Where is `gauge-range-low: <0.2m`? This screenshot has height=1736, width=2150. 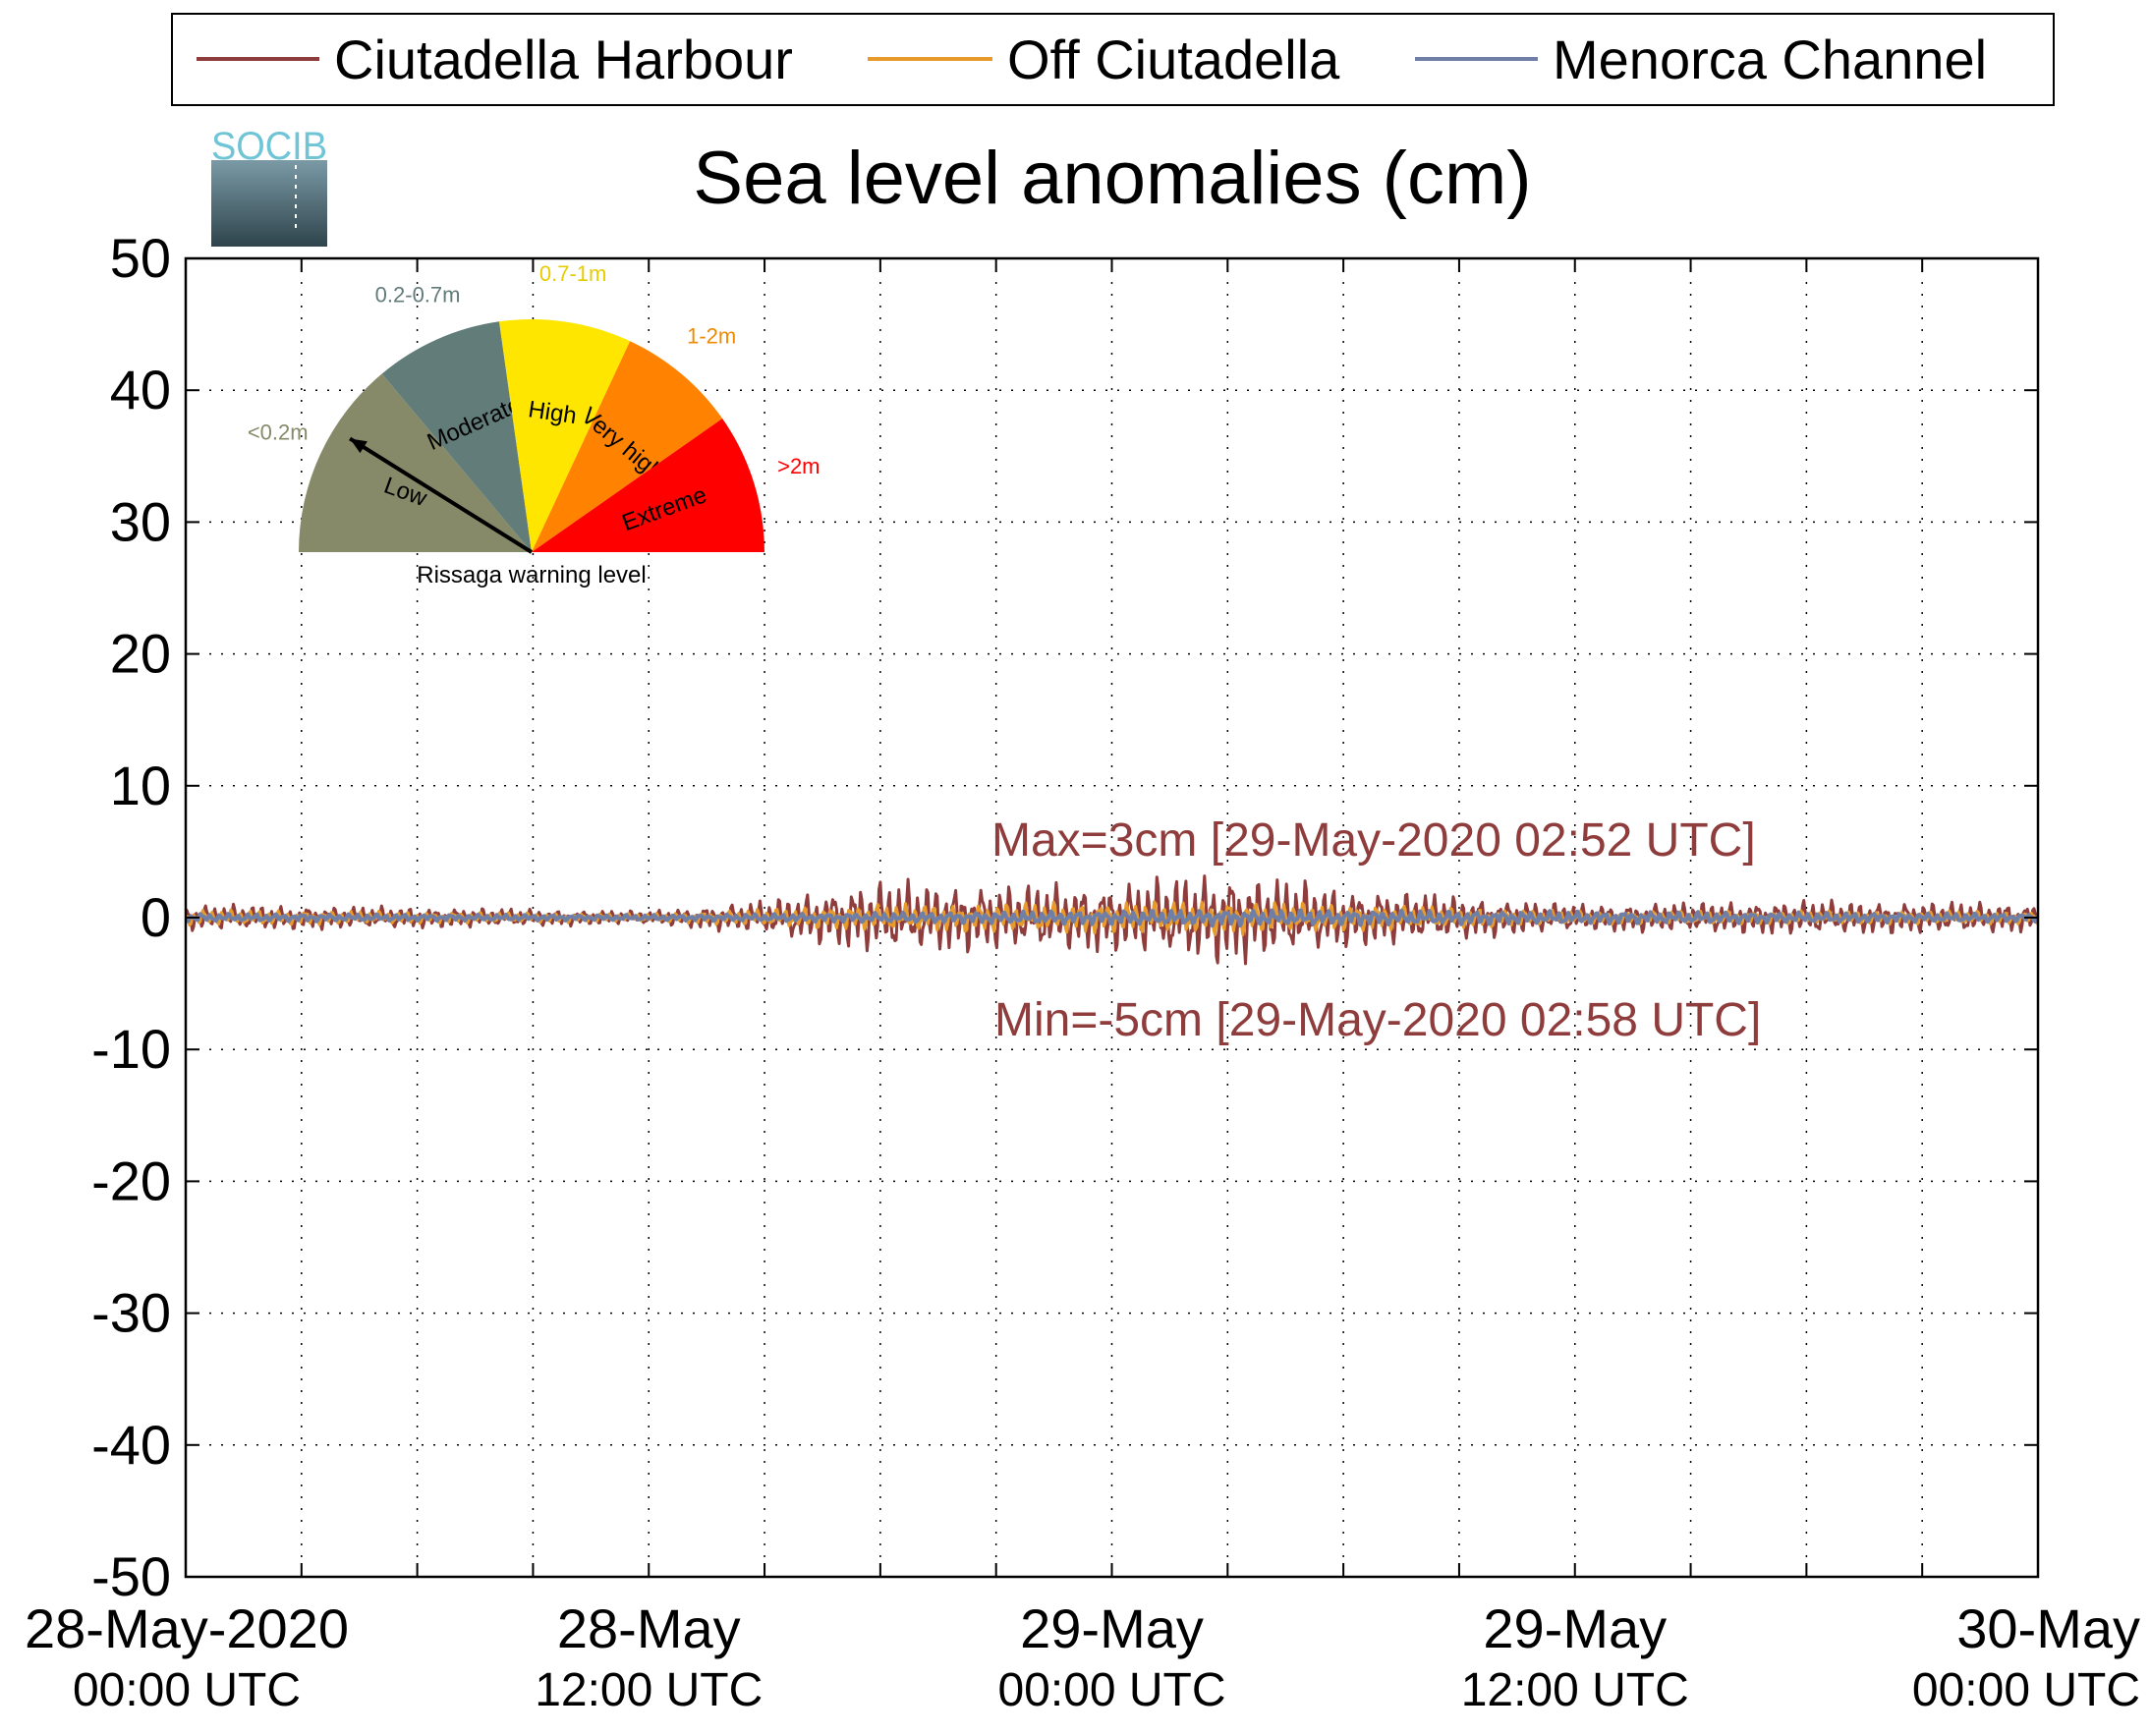 gauge-range-low: <0.2m is located at coordinates (278, 432).